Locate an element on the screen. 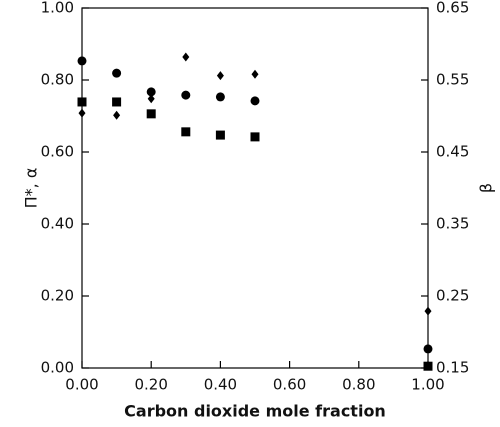 The height and width of the screenshot is (427, 500). x-tick-label: 0.00 is located at coordinates (81, 385).